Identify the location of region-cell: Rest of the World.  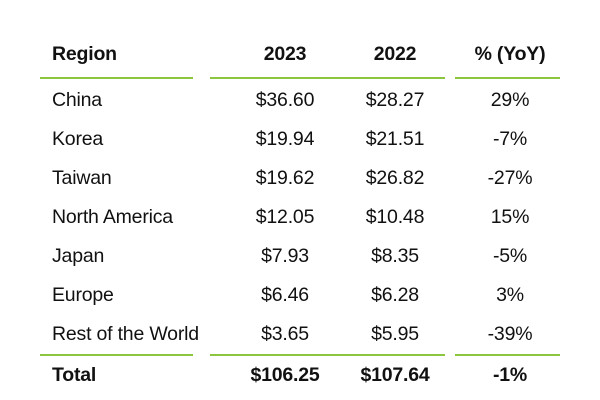
(125, 334).